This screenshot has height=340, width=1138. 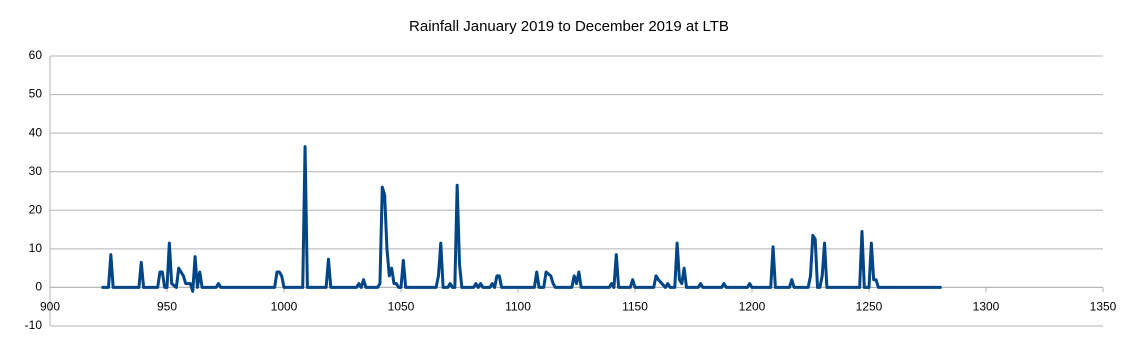 I want to click on x-tick-label: 1000, so click(x=284, y=307).